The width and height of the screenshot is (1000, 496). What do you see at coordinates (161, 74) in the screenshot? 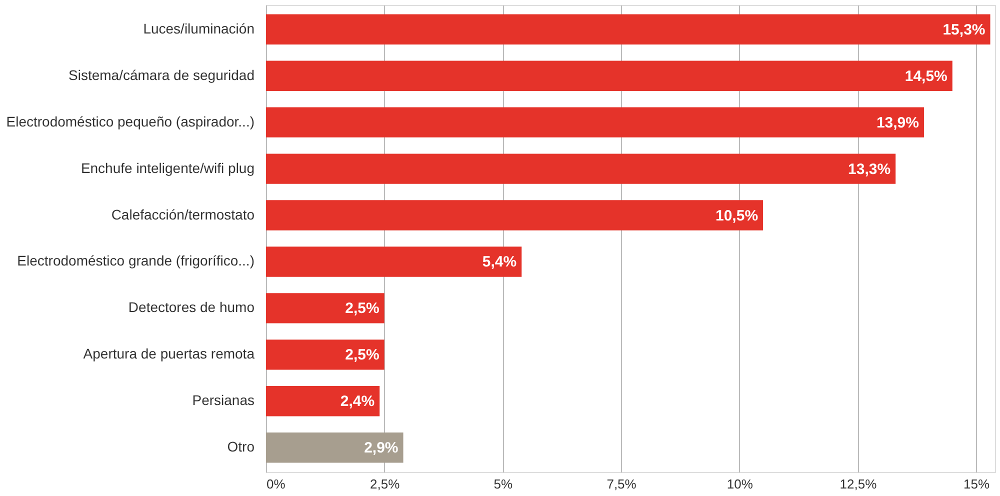
I see `y-tick-label: Sistema/cámara de seguridad` at bounding box center [161, 74].